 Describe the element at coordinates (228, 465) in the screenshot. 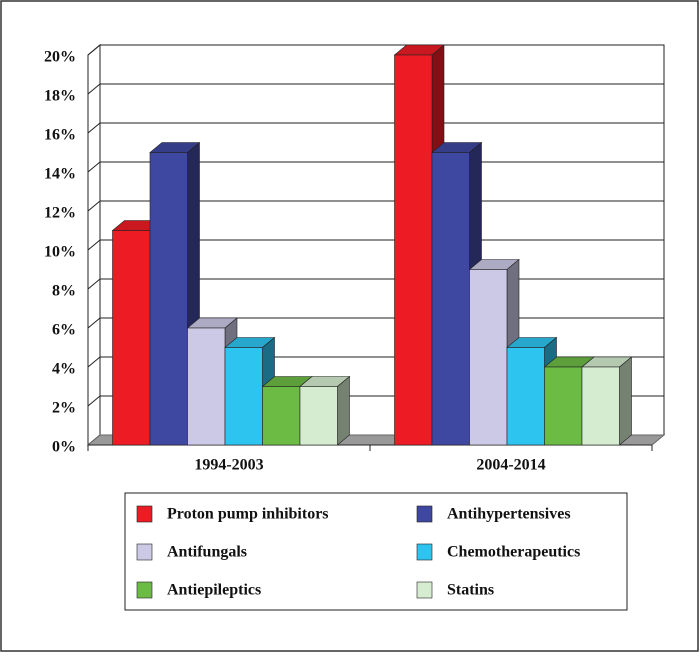

I see `x-tick-label: 1994-2003` at that location.